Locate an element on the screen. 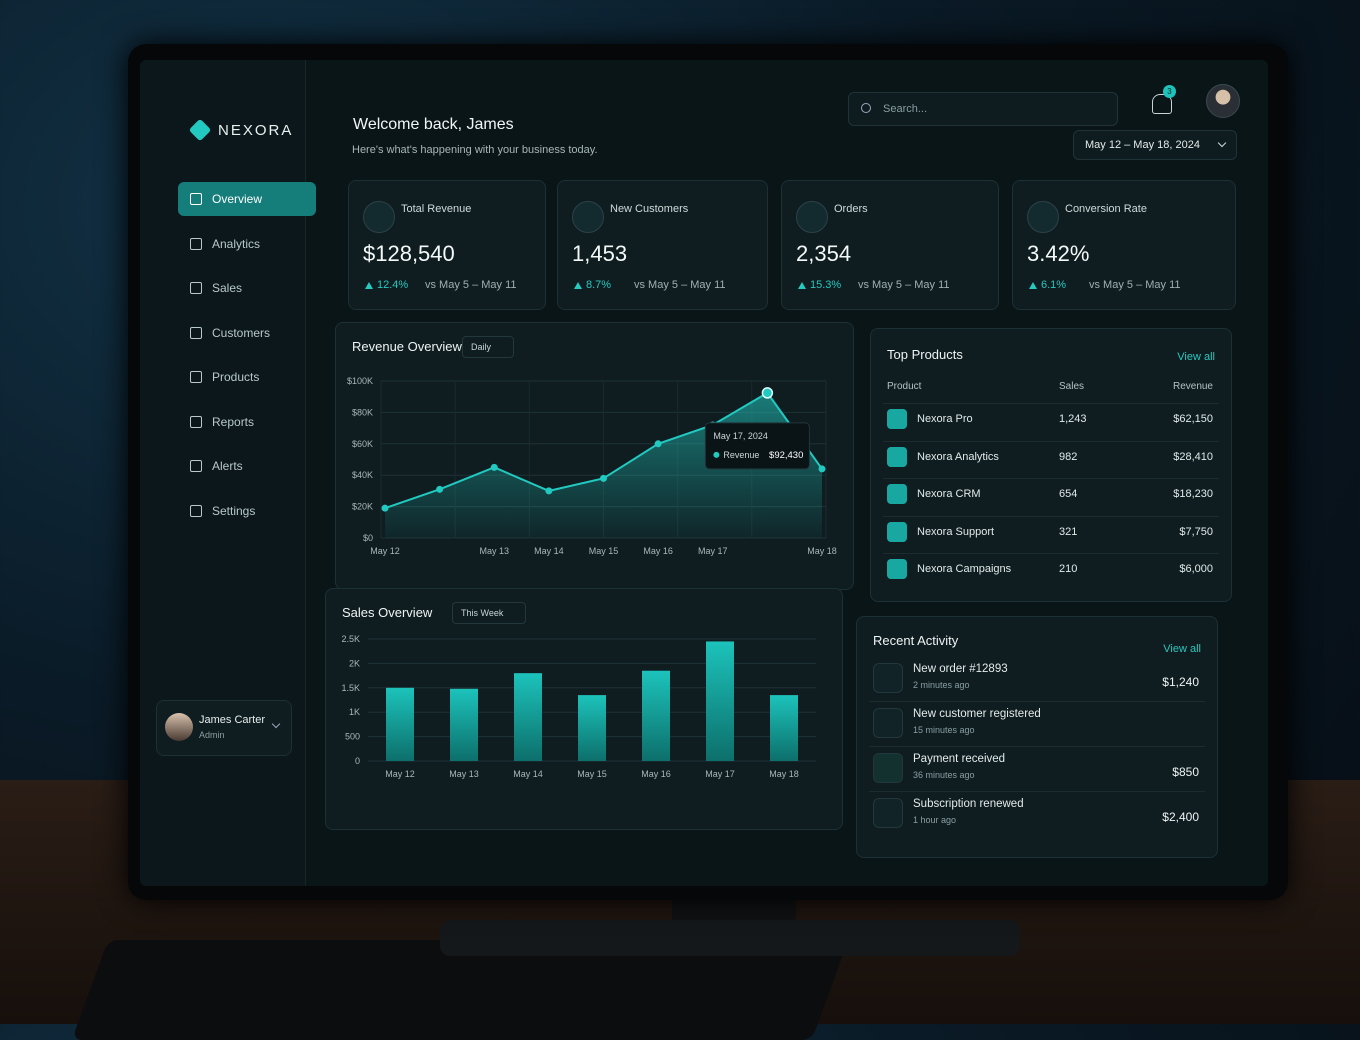 The height and width of the screenshot is (1040, 1360). kpi-card: New Customers 1,453 8.7% vs May 5 – May 11 is located at coordinates (662, 245).